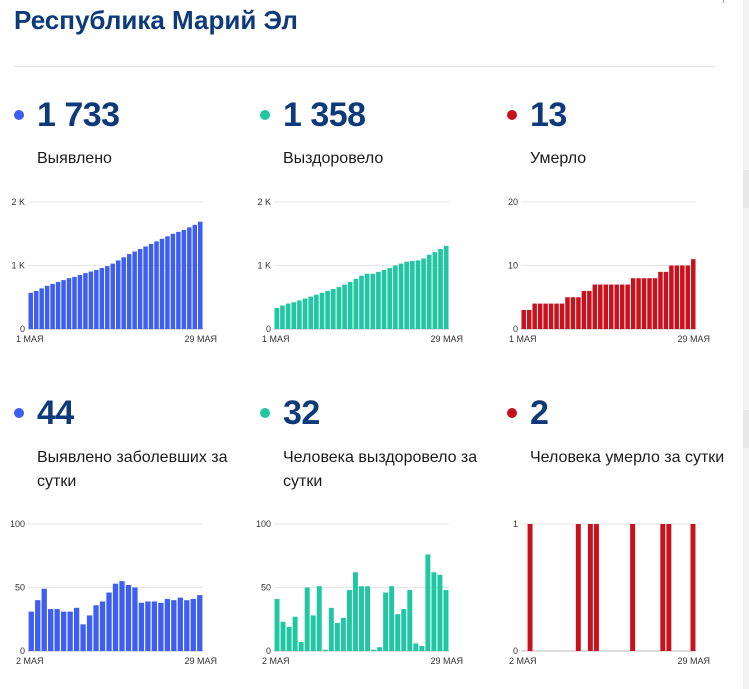  Describe the element at coordinates (623, 538) in the screenshot. I see `card-daily-deaths: 2 Человека умерло за сутки 0 1 2 МАЯ 29 МАЯ` at that location.